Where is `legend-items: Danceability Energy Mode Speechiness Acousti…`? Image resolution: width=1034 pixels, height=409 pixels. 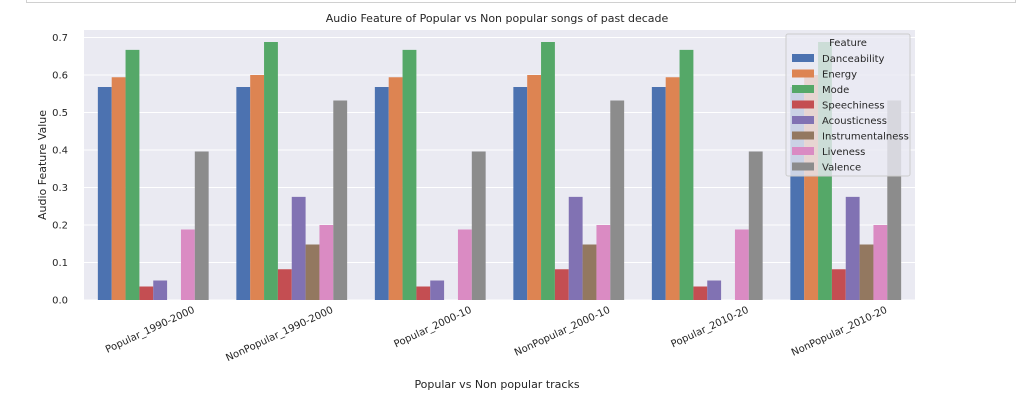
legend-items: Danceability Energy Mode Speechiness Acousti… is located at coordinates (850, 114).